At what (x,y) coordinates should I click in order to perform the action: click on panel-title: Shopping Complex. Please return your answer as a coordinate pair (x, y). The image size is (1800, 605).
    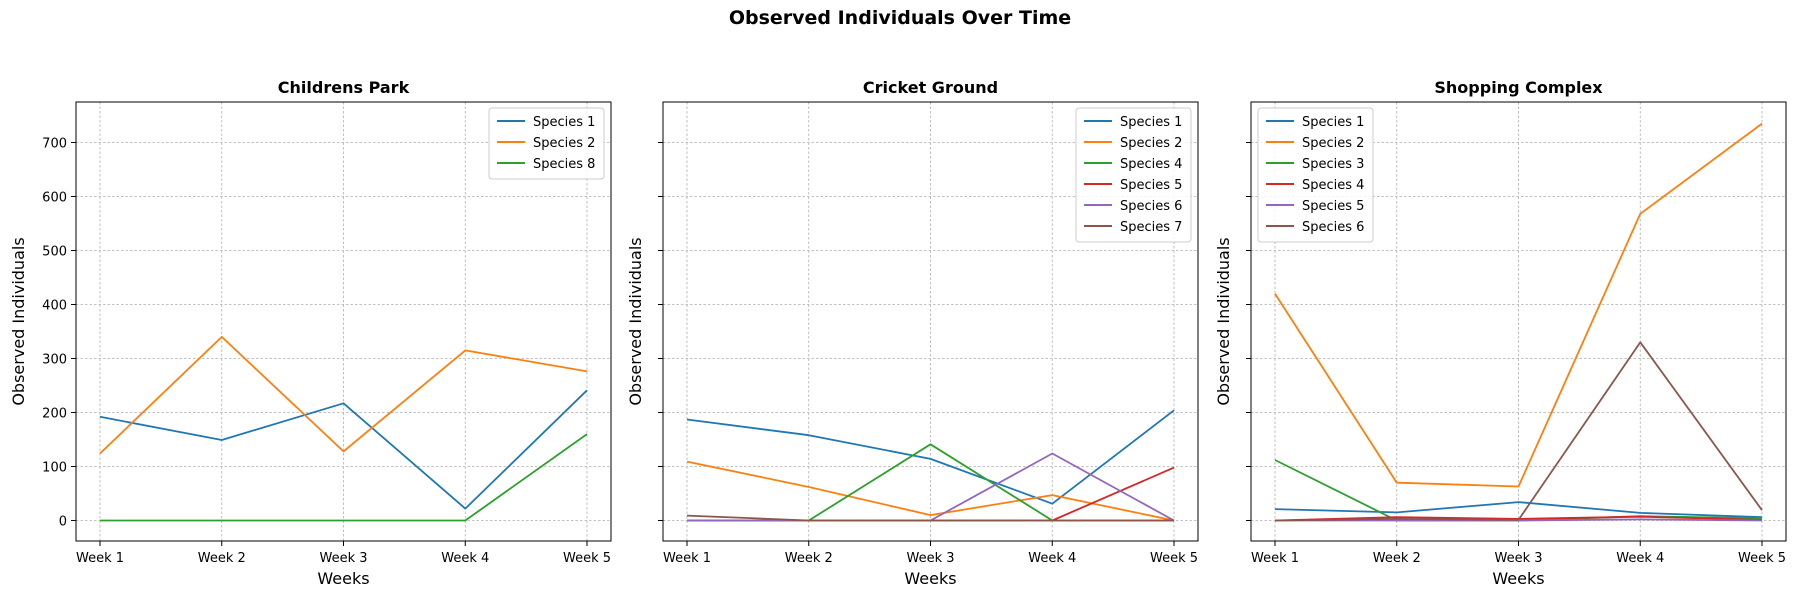
    Looking at the image, I should click on (1518, 87).